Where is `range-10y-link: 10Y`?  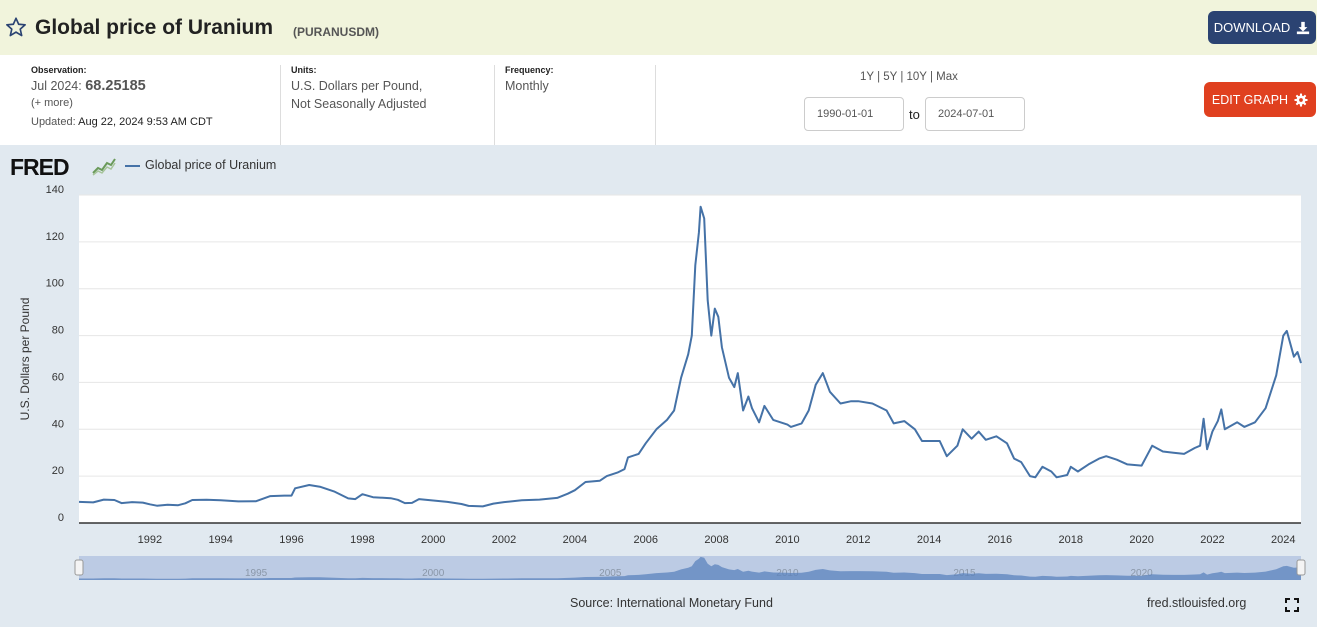 range-10y-link: 10Y is located at coordinates (916, 77).